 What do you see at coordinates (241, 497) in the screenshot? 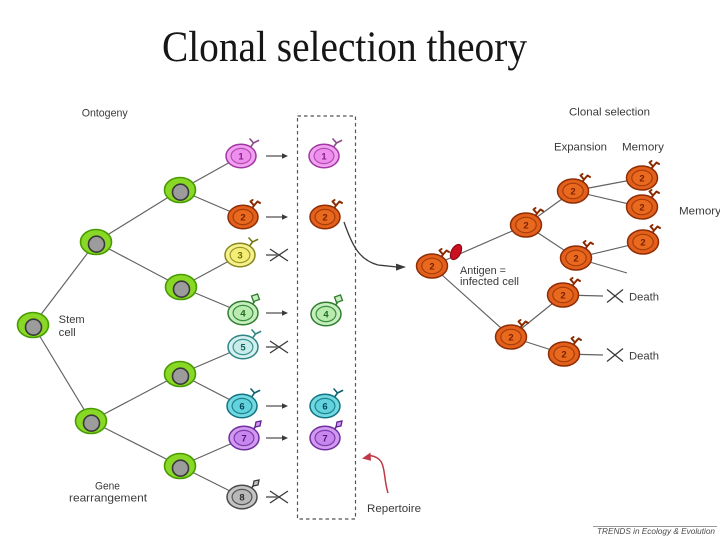
I see `svg-text: 8` at bounding box center [241, 497].